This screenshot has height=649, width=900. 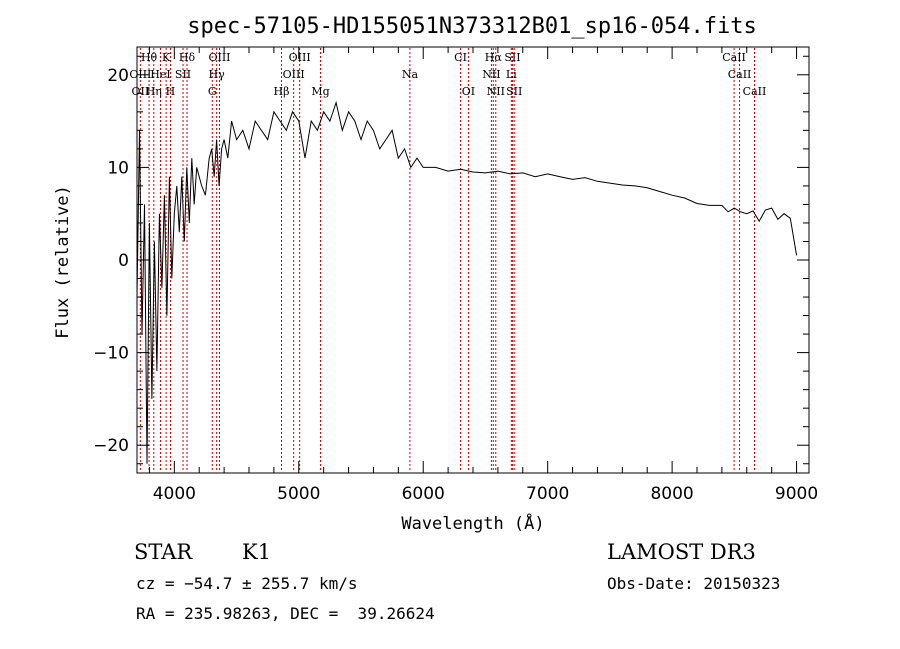 What do you see at coordinates (460, 57) in the screenshot?
I see `spectral-line-label: CI` at bounding box center [460, 57].